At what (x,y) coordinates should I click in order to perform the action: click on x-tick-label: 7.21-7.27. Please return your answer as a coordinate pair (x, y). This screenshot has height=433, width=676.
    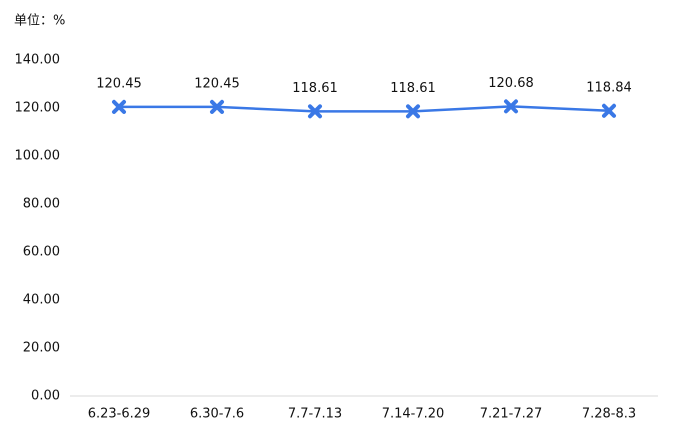
    Looking at the image, I should click on (511, 414).